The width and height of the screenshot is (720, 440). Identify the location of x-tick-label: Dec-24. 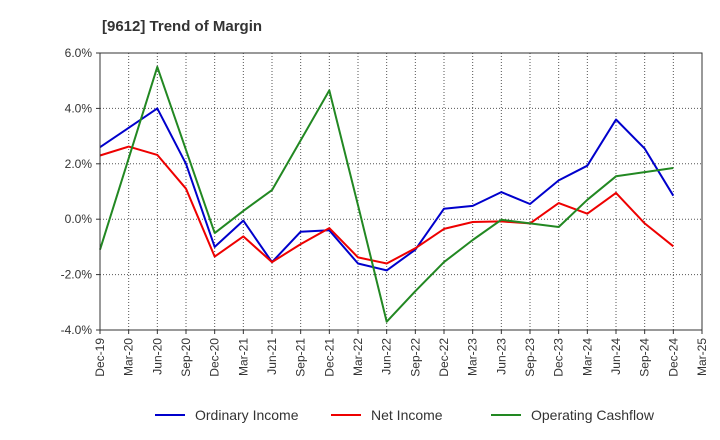
(673, 357).